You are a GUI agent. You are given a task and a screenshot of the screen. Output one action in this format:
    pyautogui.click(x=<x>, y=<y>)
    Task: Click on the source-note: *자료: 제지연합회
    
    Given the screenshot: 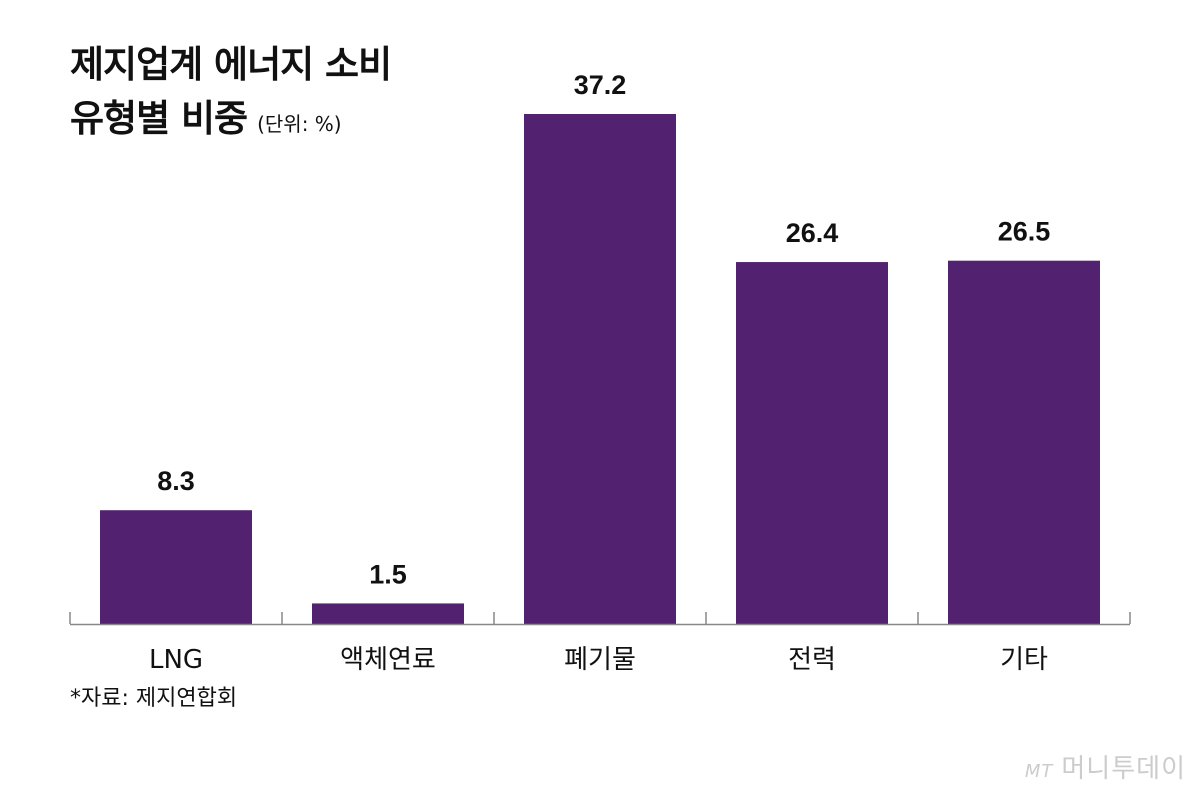 What is the action you would take?
    pyautogui.click(x=154, y=698)
    